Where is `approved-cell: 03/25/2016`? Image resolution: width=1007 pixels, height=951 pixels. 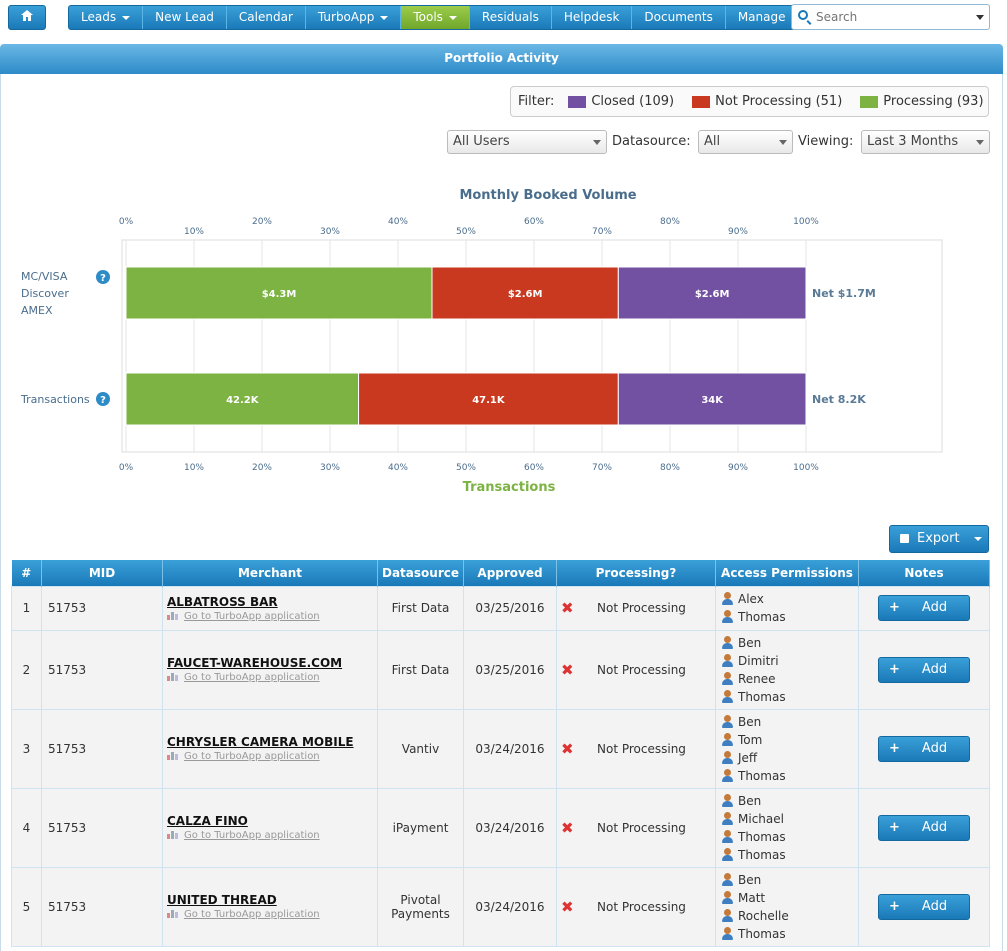 approved-cell: 03/25/2016 is located at coordinates (510, 608).